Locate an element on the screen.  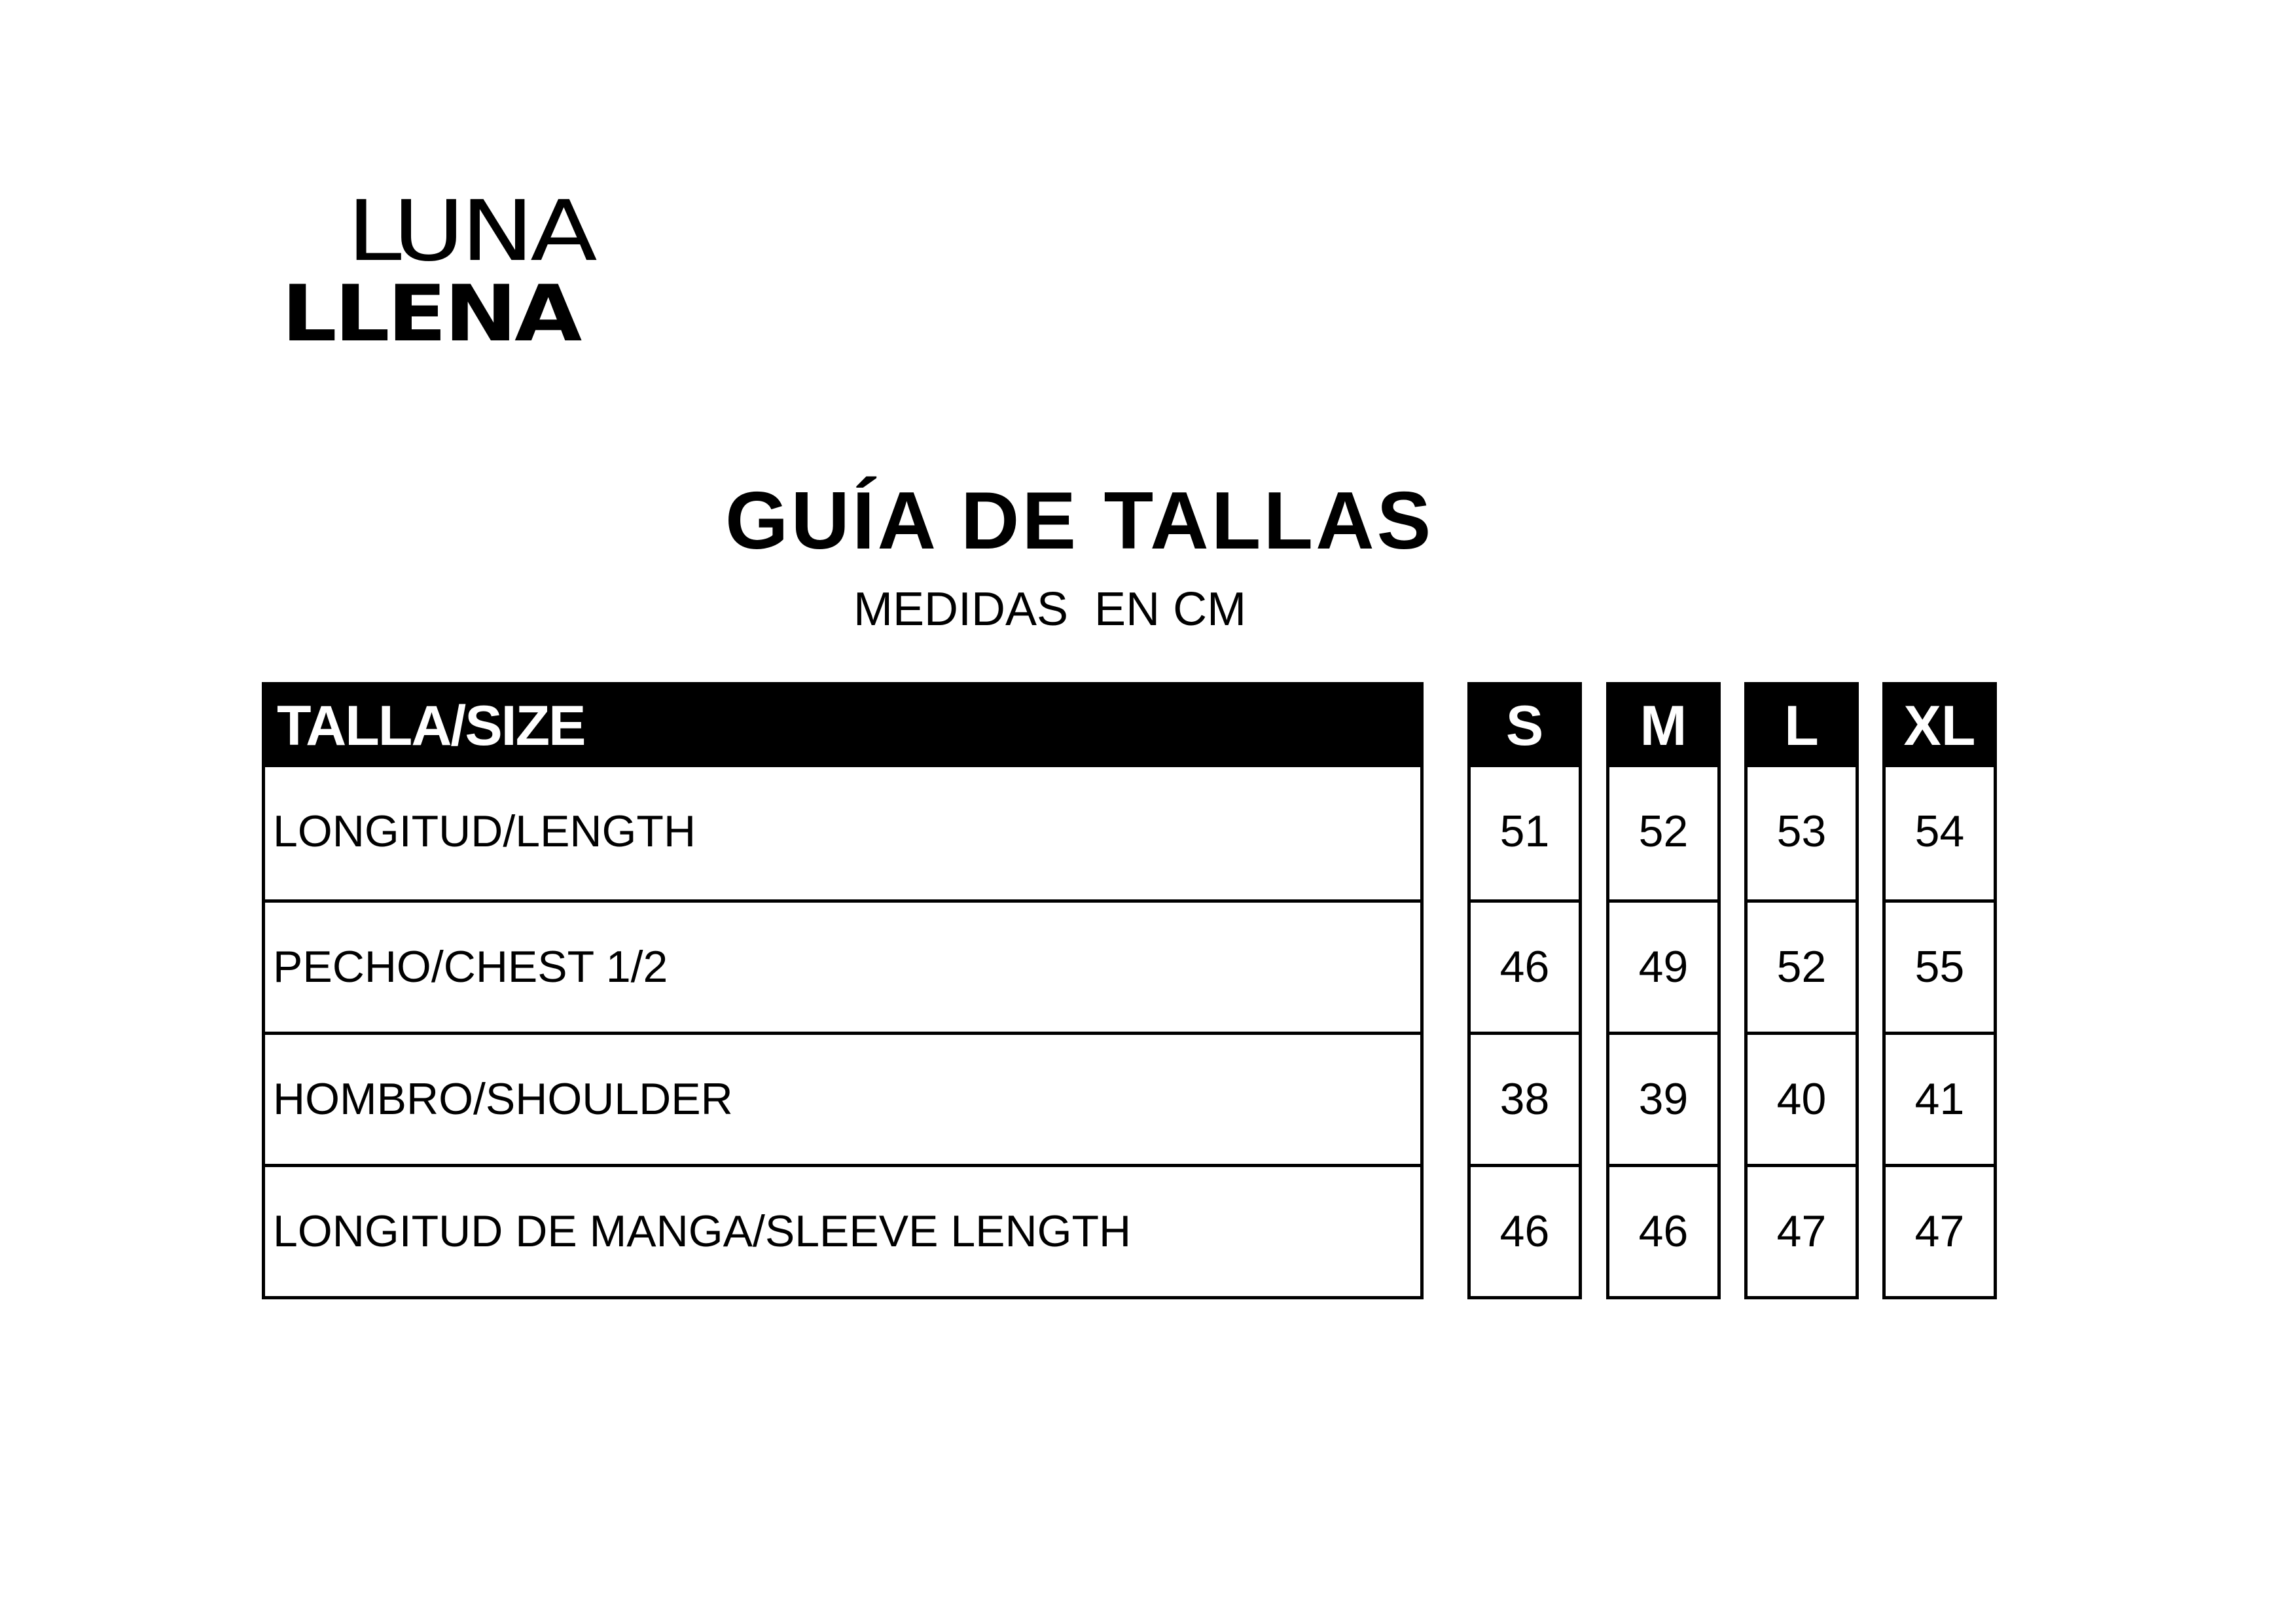
logo-line-1: LUNA is located at coordinates (472, 231).